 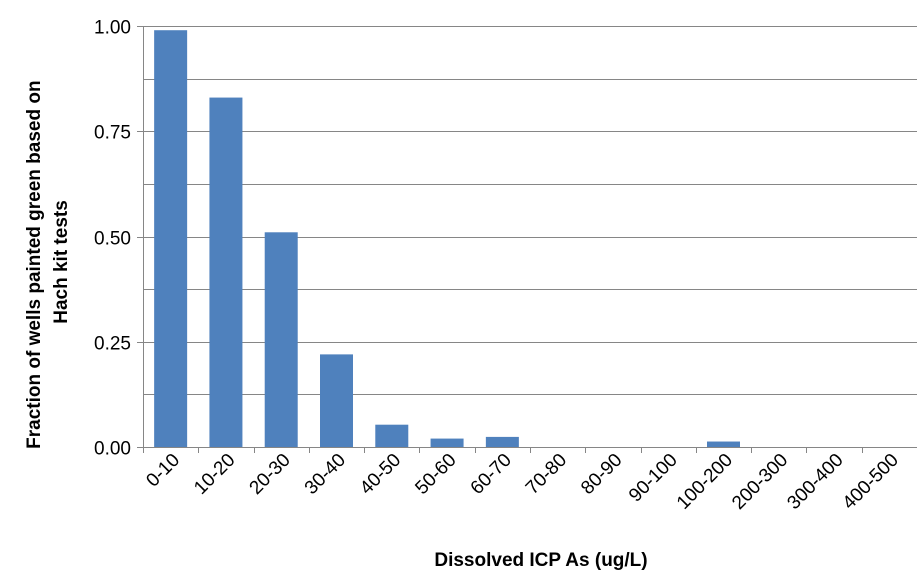 What do you see at coordinates (34, 264) in the screenshot?
I see `y-axis-title-line-1: Fraction of wells painted green based on` at bounding box center [34, 264].